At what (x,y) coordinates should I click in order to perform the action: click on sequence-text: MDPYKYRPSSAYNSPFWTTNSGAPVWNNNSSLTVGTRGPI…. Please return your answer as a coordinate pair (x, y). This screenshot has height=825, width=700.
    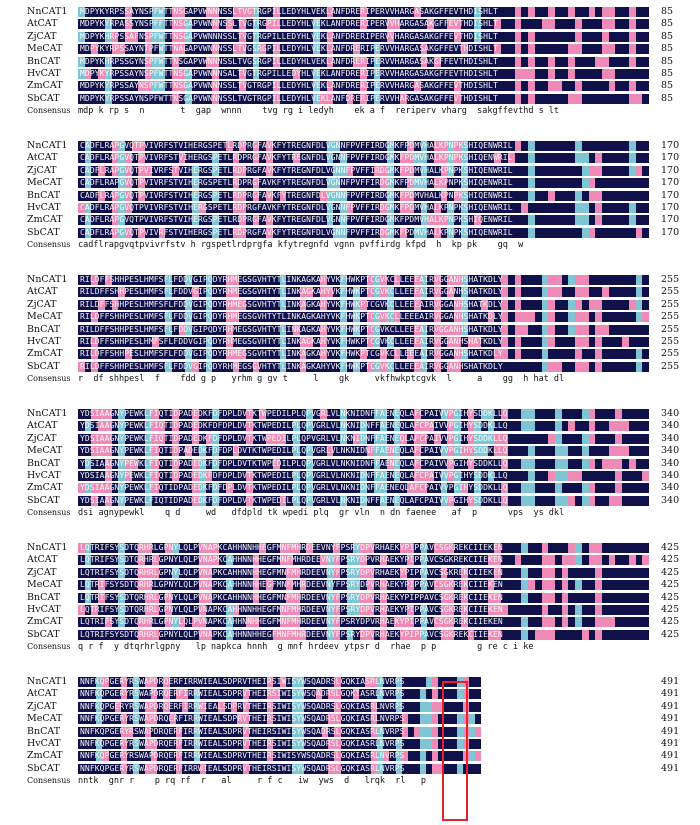
    Looking at the image, I should click on (289, 11).